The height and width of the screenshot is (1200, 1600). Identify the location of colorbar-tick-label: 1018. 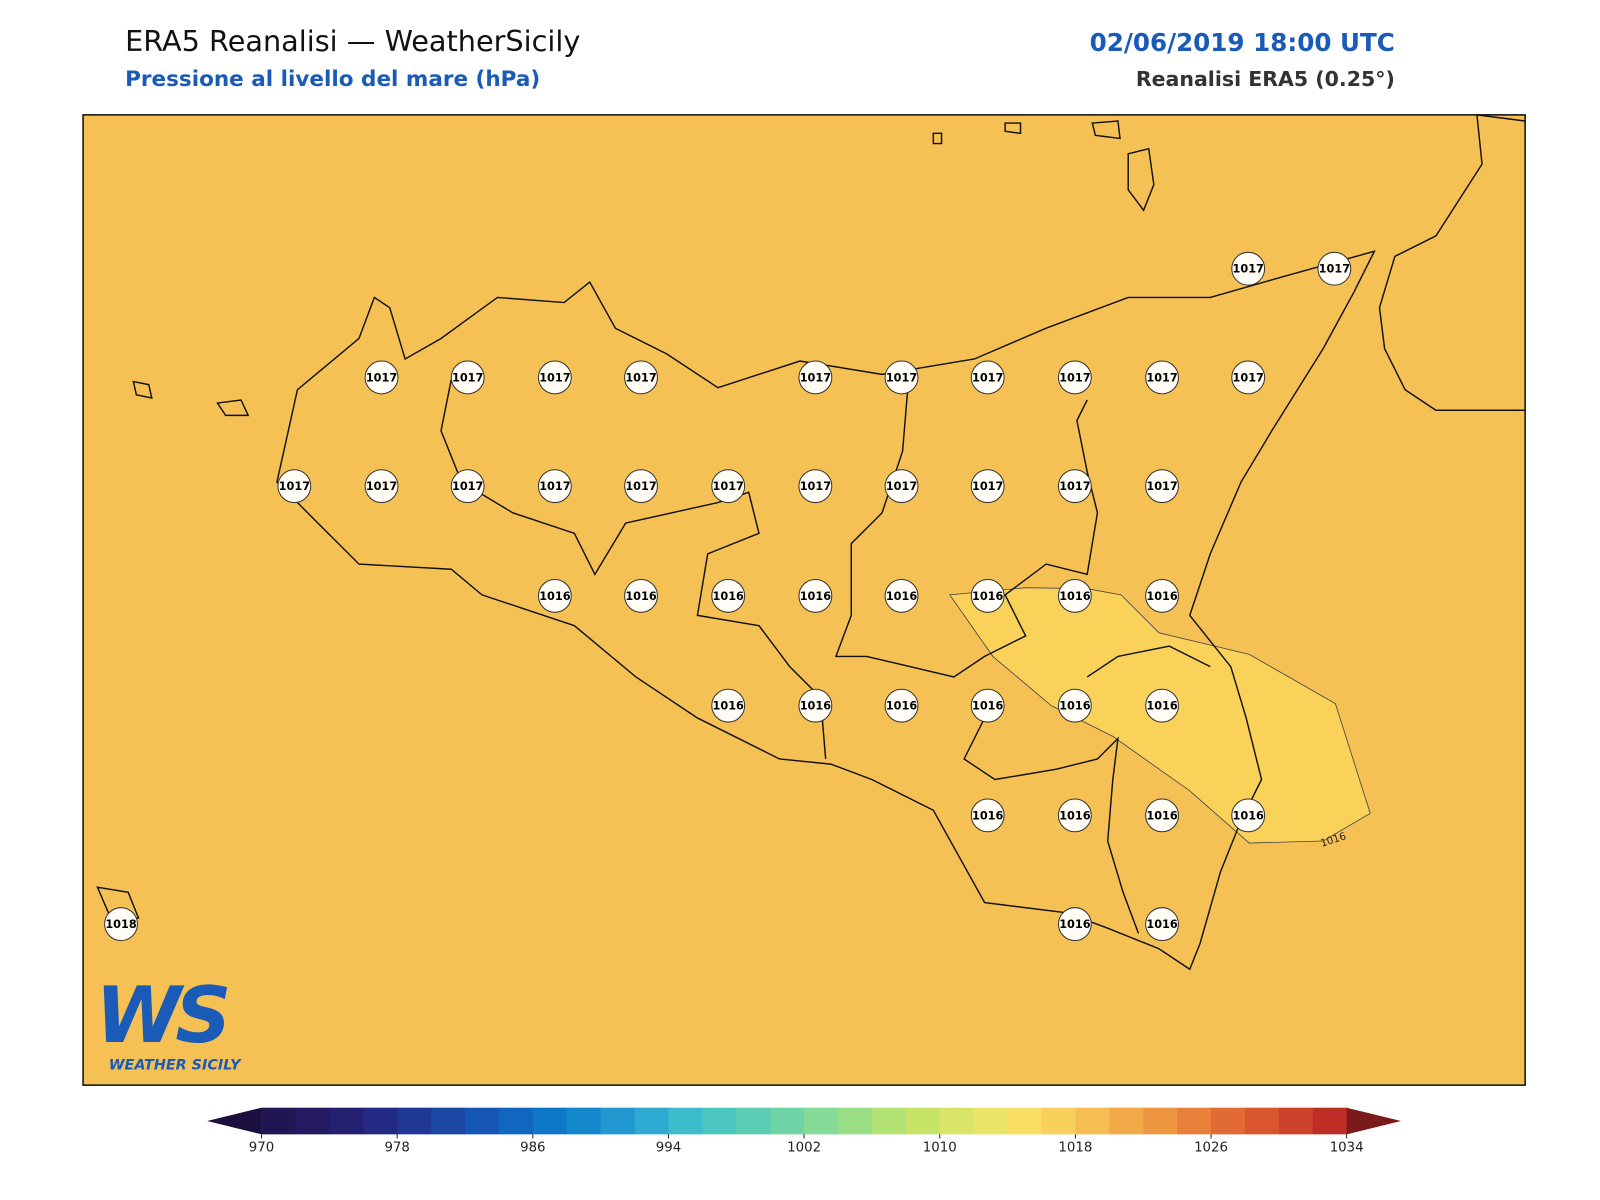
(1075, 1148).